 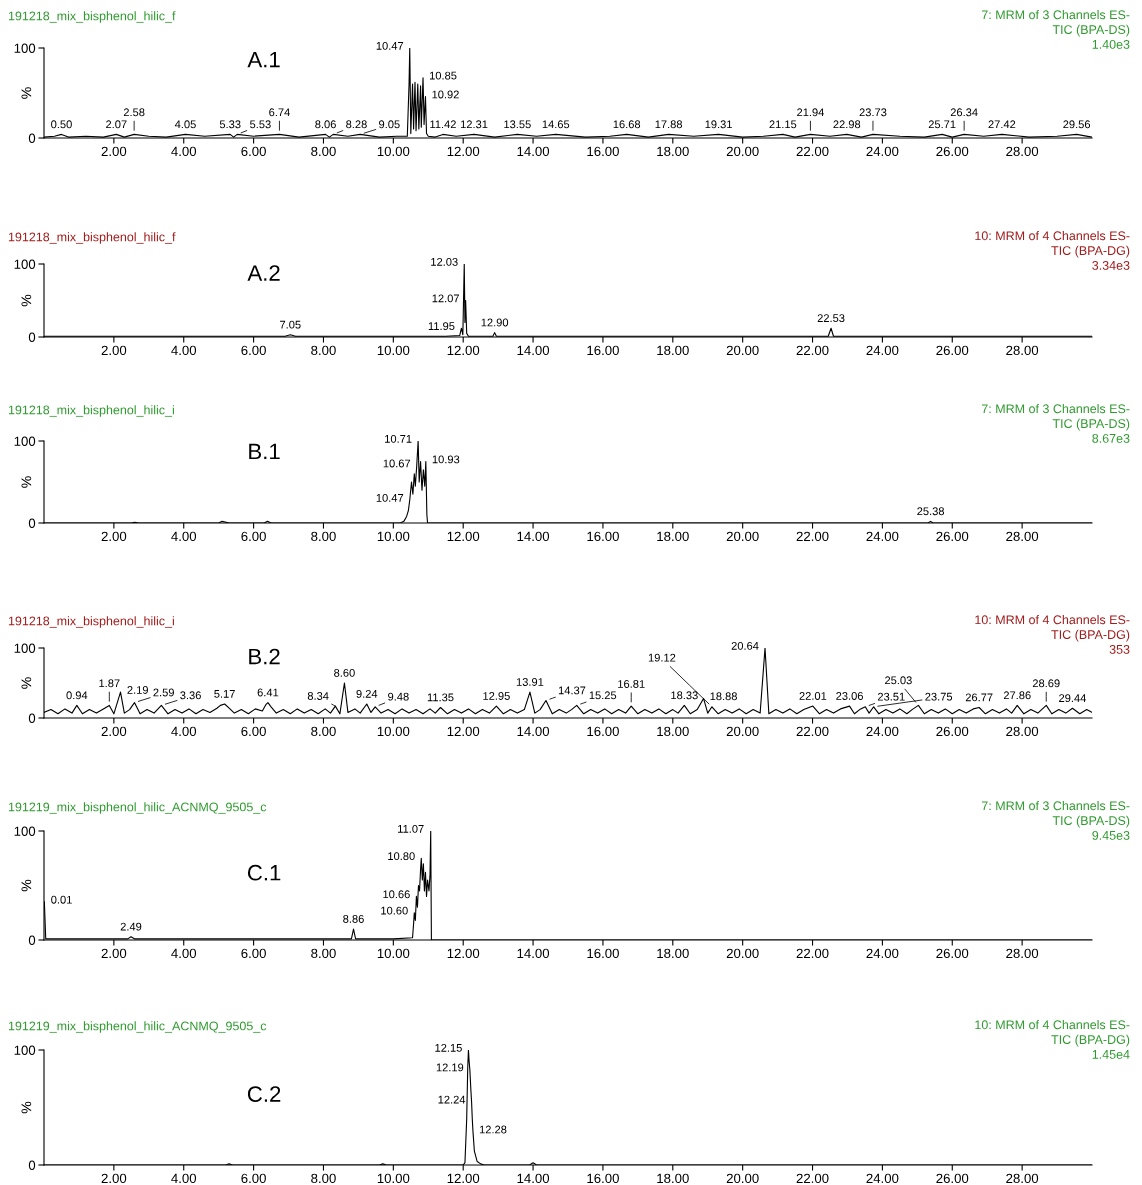 What do you see at coordinates (394, 910) in the screenshot?
I see `annotation: 10.60` at bounding box center [394, 910].